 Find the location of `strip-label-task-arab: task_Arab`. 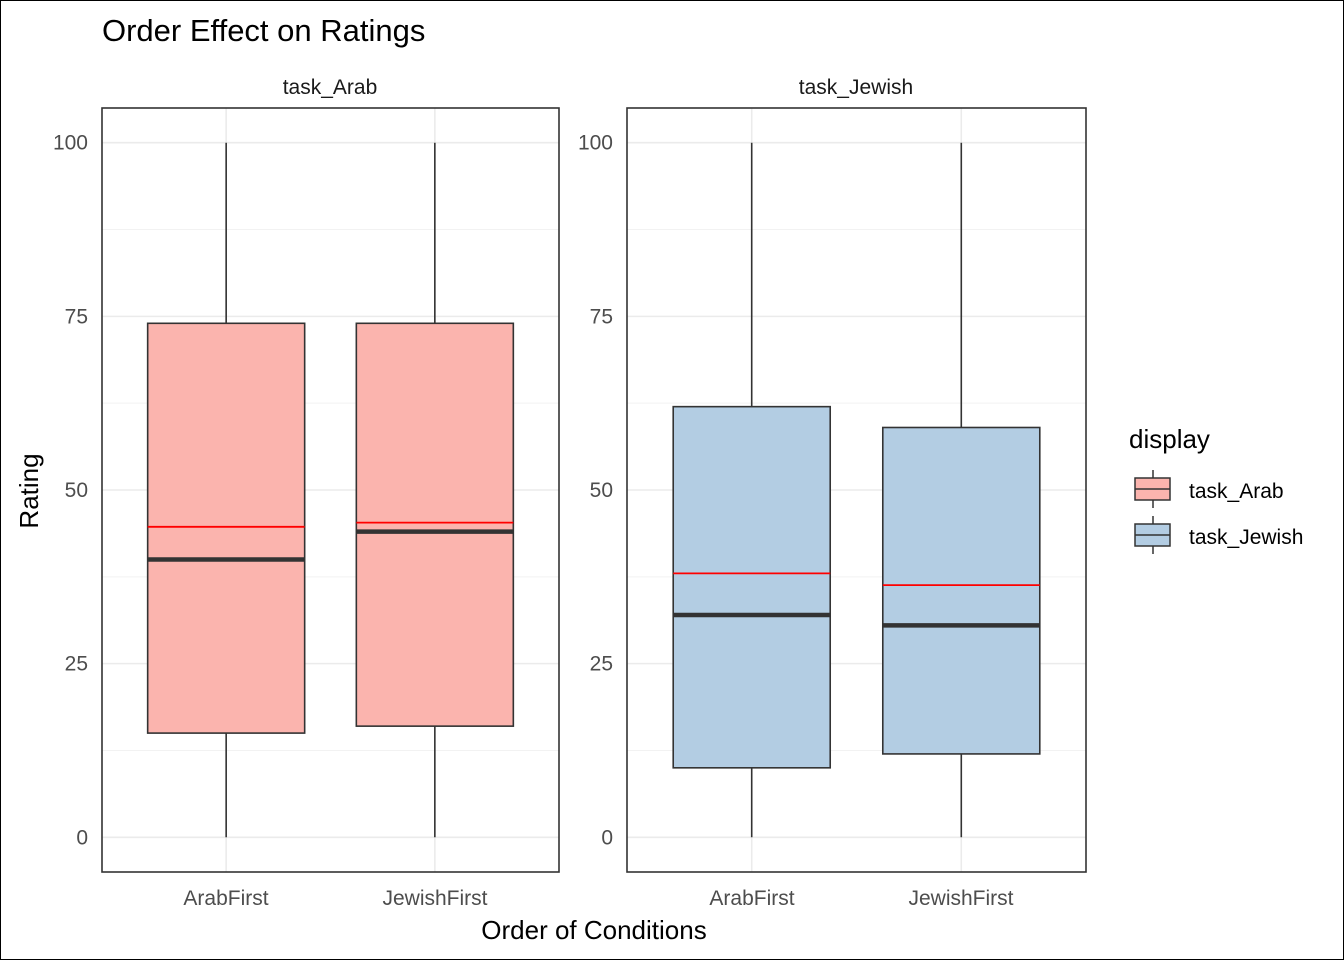

strip-label-task-arab: task_Arab is located at coordinates (330, 87).